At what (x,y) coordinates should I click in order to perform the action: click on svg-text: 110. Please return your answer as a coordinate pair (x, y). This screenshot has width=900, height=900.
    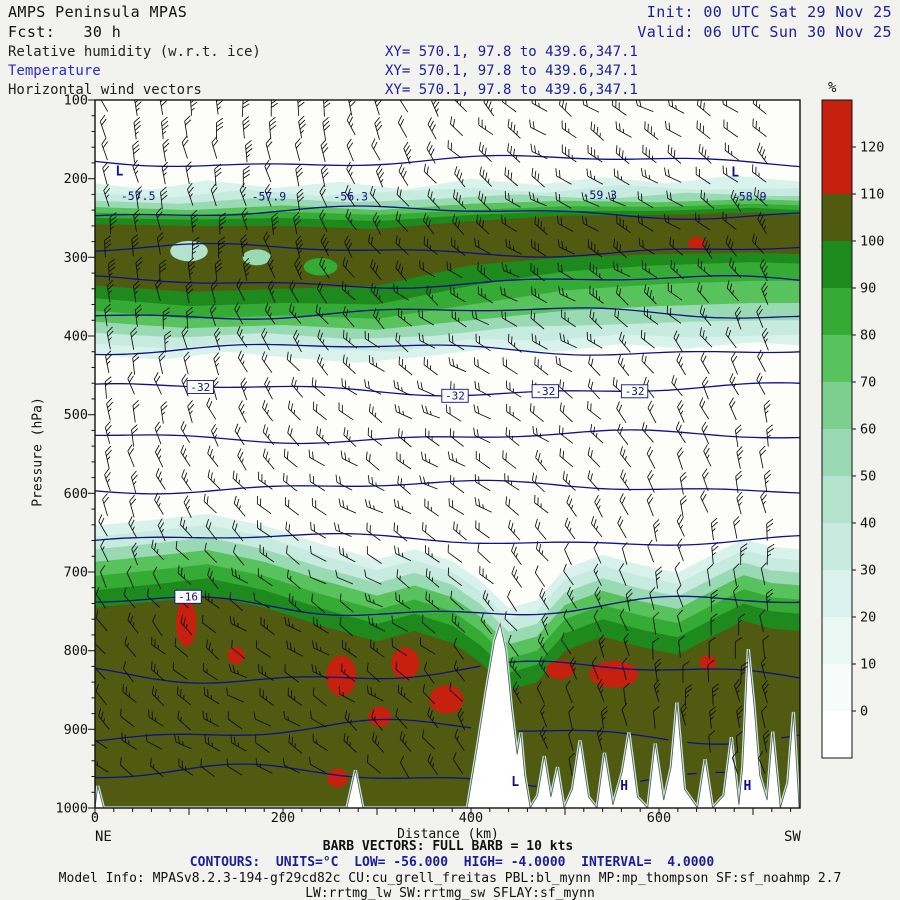
    Looking at the image, I should click on (872, 195).